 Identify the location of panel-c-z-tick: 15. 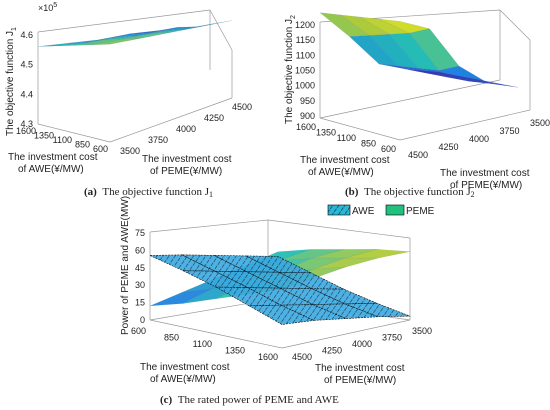
(140, 303).